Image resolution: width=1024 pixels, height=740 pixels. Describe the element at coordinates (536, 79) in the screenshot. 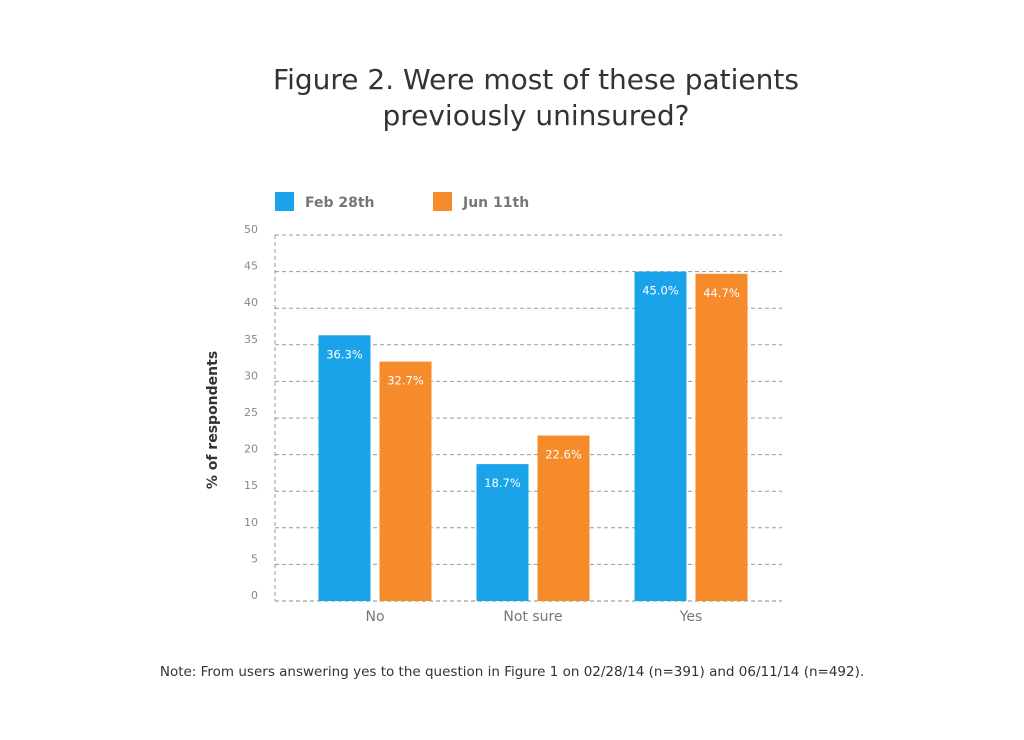

I see `chart-title-line-1: Figure 2. Were most of these patients` at that location.